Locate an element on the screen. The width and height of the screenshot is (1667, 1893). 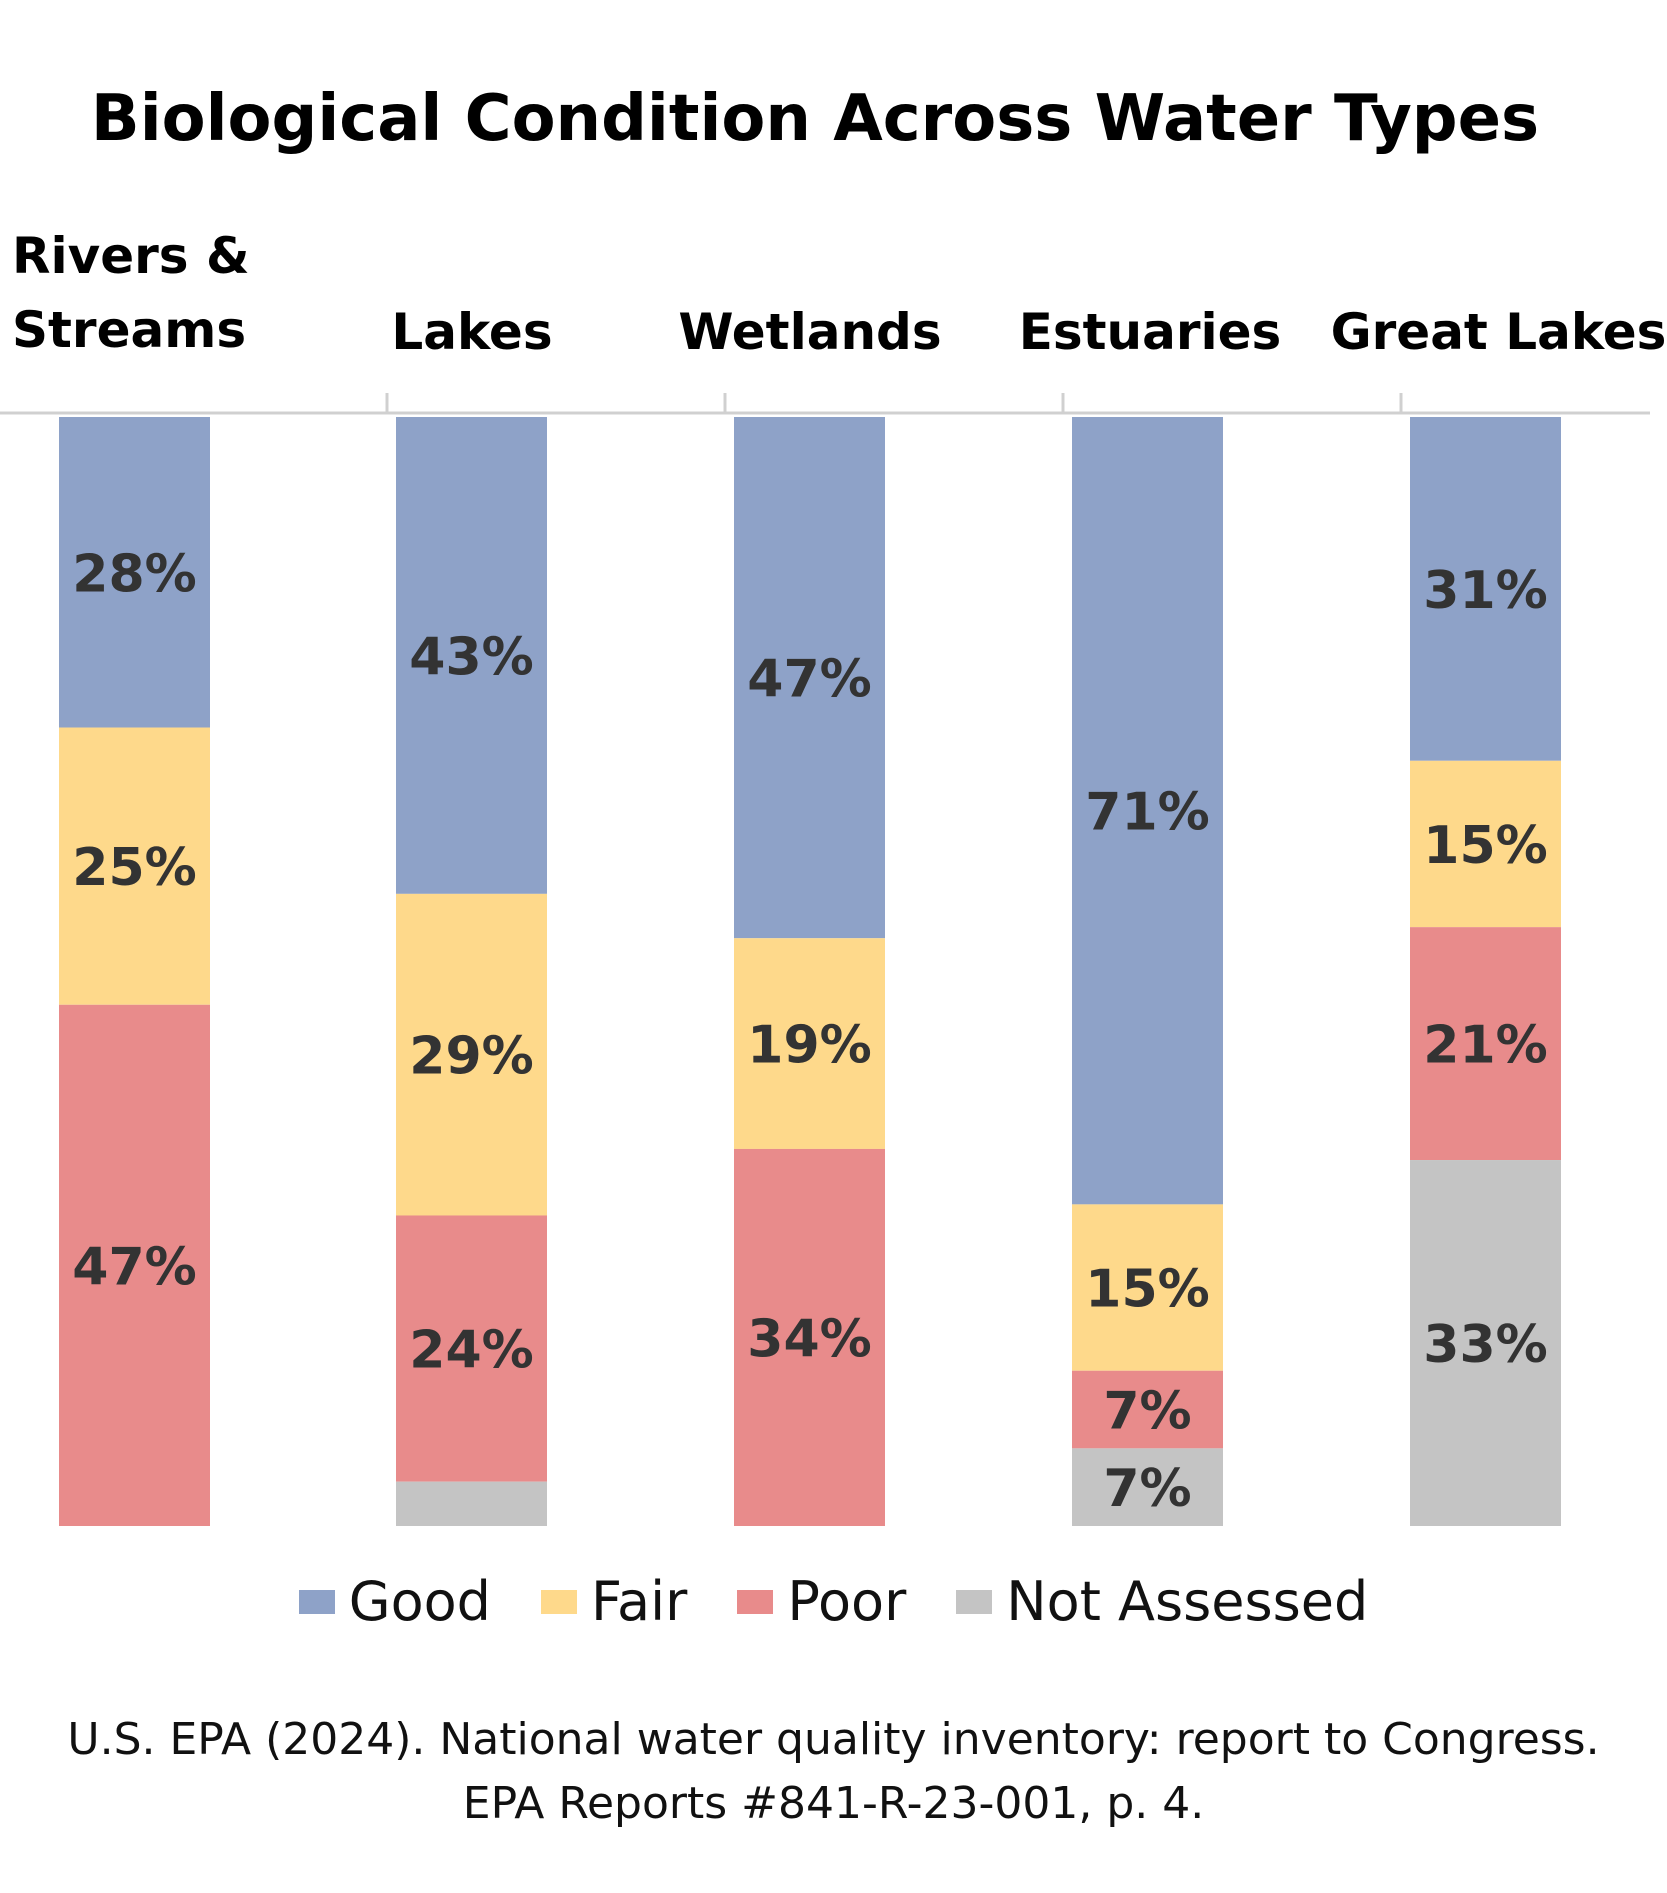
data-label: 31% is located at coordinates (1485, 591).